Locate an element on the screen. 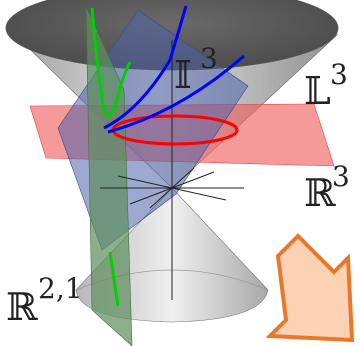 This screenshot has height=346, width=360. green-hyperbola-lower is located at coordinates (114, 279).